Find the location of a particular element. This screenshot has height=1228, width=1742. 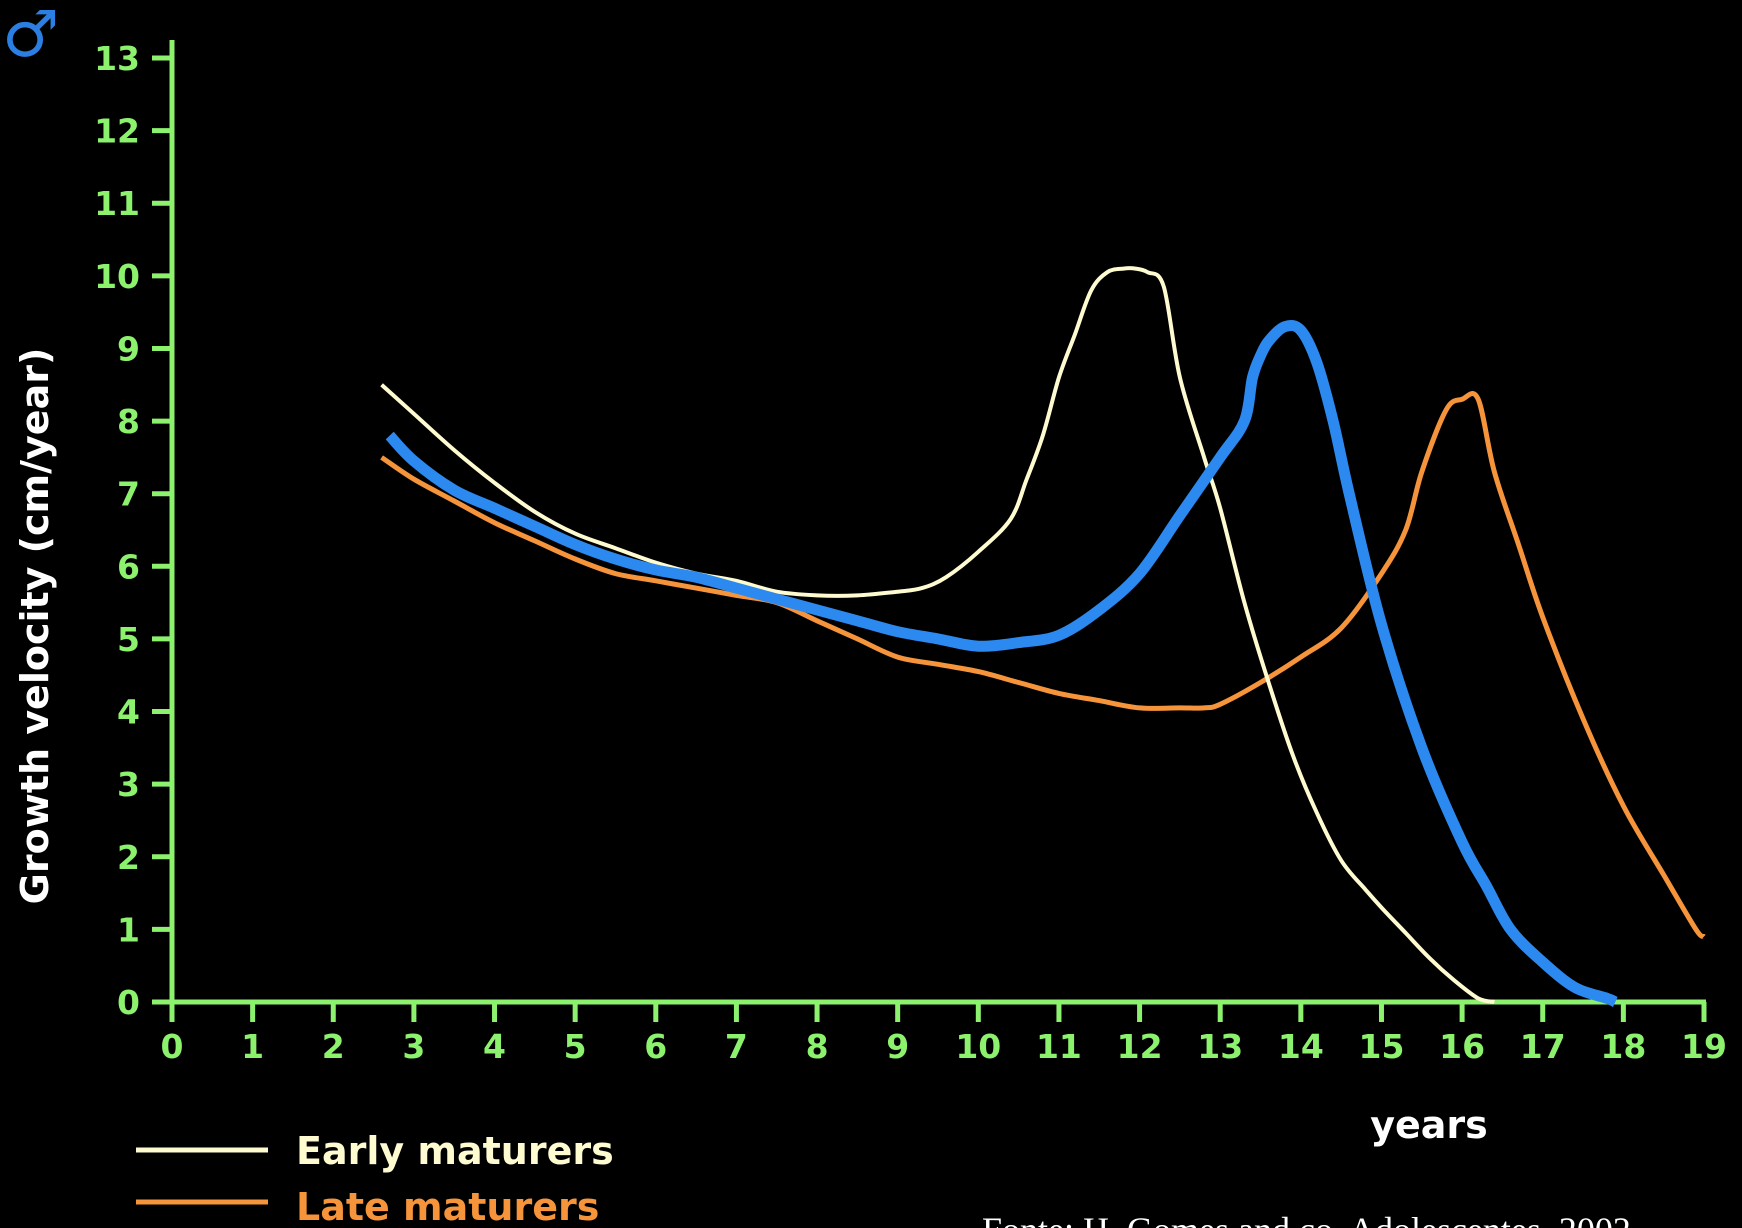

x-tick-label: 3 is located at coordinates (413, 1046).